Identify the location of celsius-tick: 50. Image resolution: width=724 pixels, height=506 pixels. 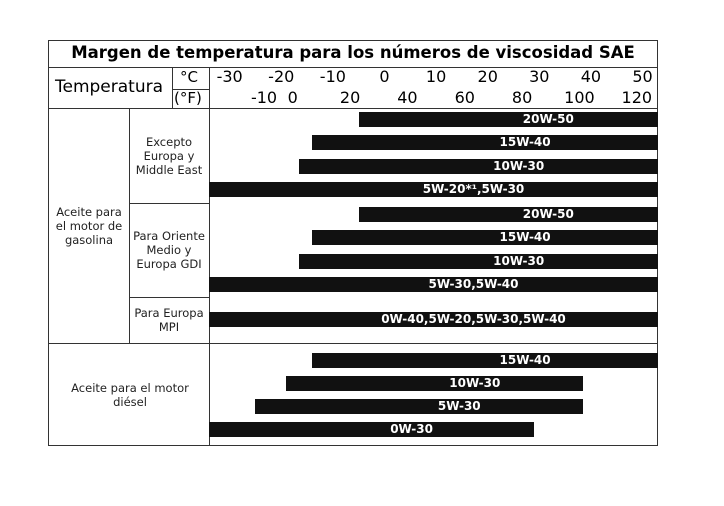
(642, 76).